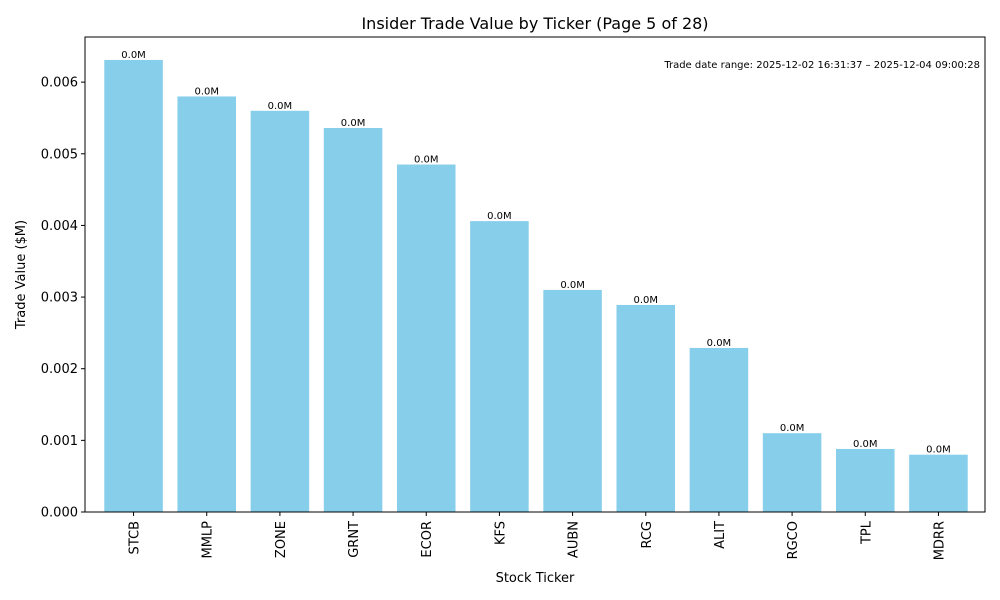  Describe the element at coordinates (281, 539) in the screenshot. I see `x-tick-label-zone: ZONE` at that location.